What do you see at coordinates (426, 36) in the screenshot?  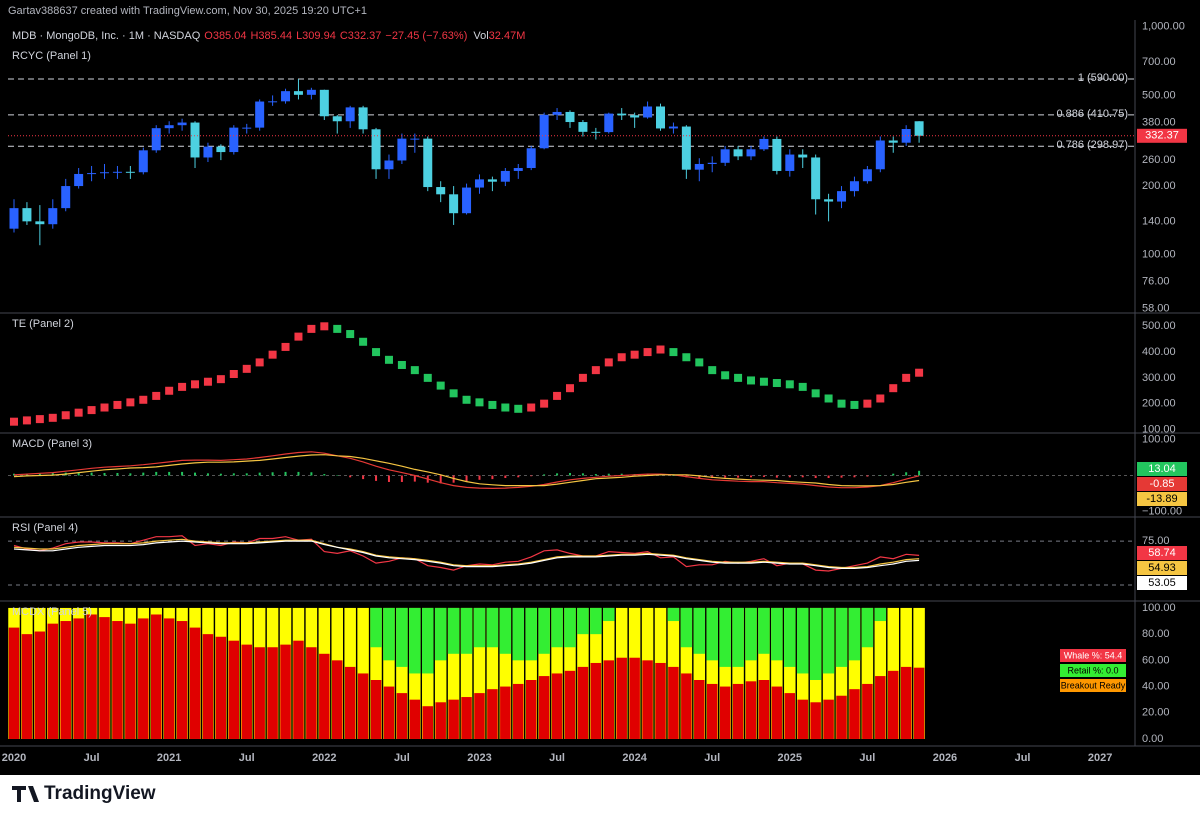 I see `quote: −27.45 (−7.63%)` at bounding box center [426, 36].